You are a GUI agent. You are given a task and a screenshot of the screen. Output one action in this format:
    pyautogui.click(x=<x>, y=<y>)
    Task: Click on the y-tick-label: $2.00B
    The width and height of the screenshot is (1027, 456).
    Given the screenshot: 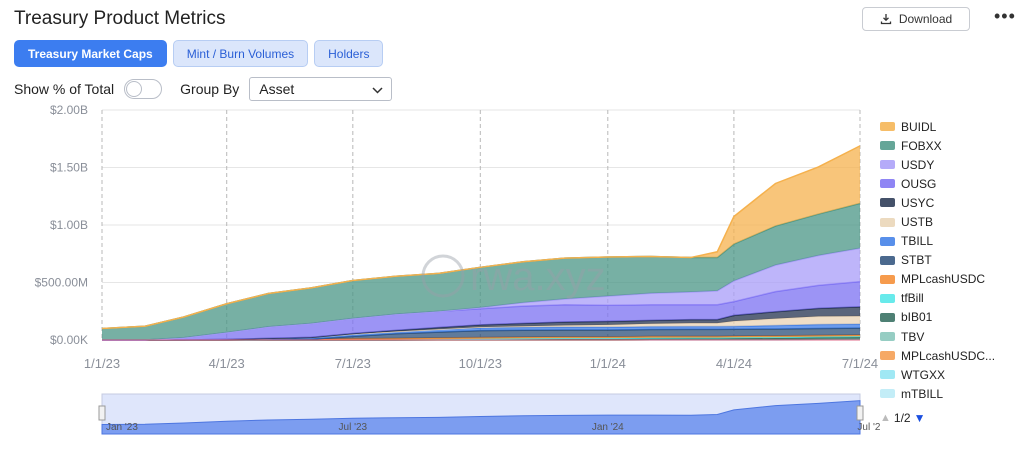 What is the action you would take?
    pyautogui.click(x=69, y=110)
    